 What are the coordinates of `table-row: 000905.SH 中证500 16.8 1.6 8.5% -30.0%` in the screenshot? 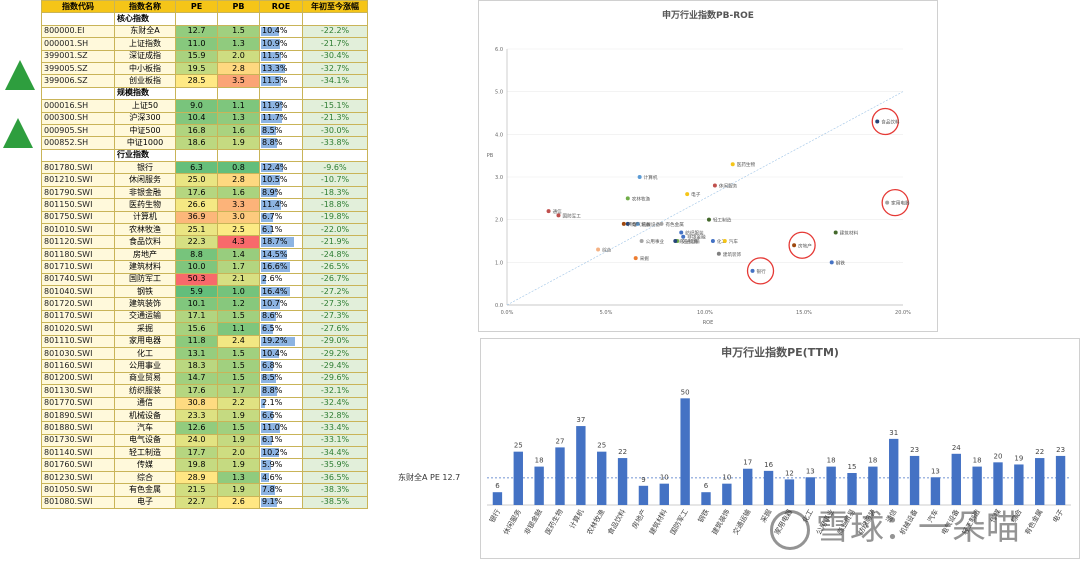 It's located at (204, 130).